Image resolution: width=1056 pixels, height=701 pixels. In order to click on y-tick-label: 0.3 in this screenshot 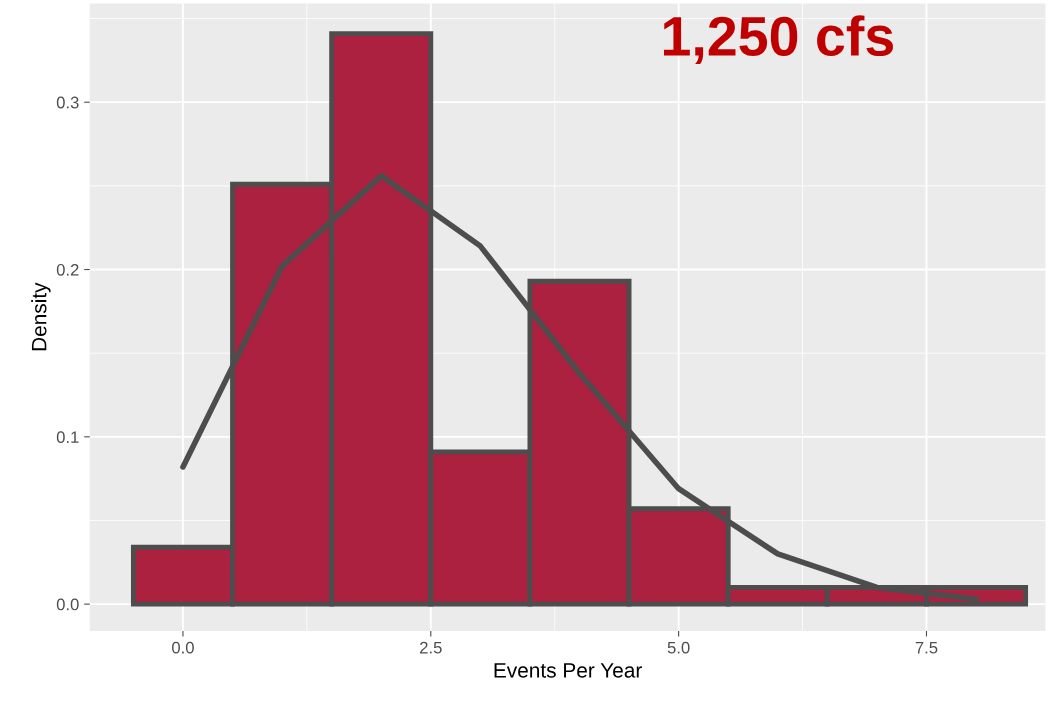, I will do `click(67, 102)`.